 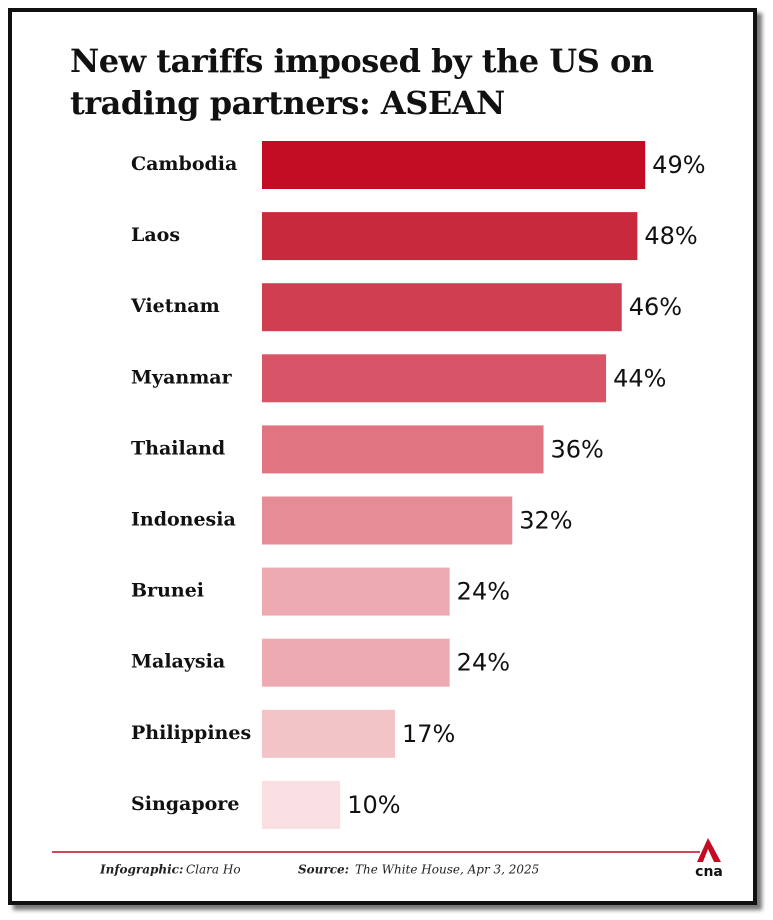 What do you see at coordinates (183, 520) in the screenshot?
I see `category-label: Indonesia` at bounding box center [183, 520].